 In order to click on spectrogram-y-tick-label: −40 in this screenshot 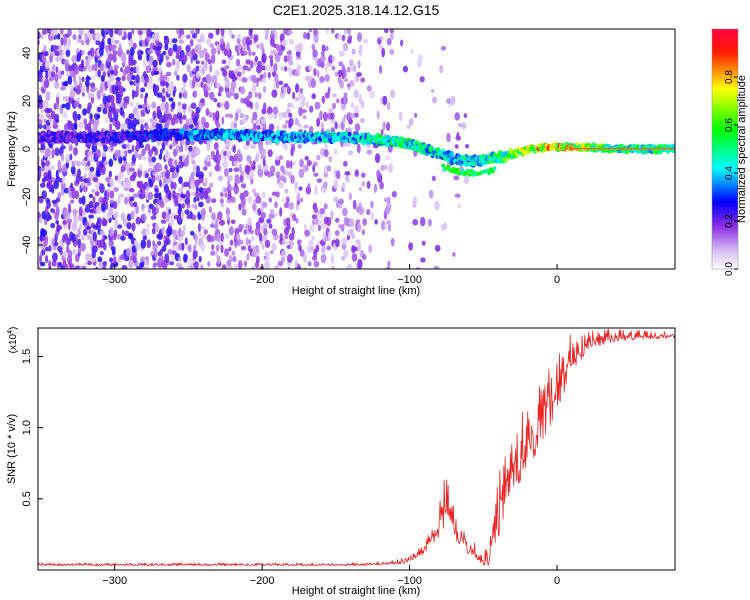, I will do `click(27, 245)`.